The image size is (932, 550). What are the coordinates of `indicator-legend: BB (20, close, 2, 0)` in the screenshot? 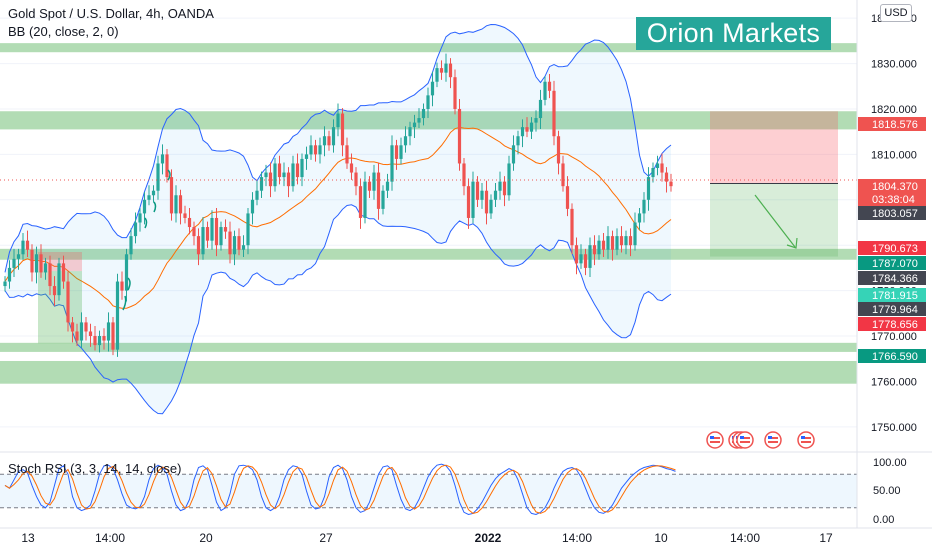 It's located at (63, 31).